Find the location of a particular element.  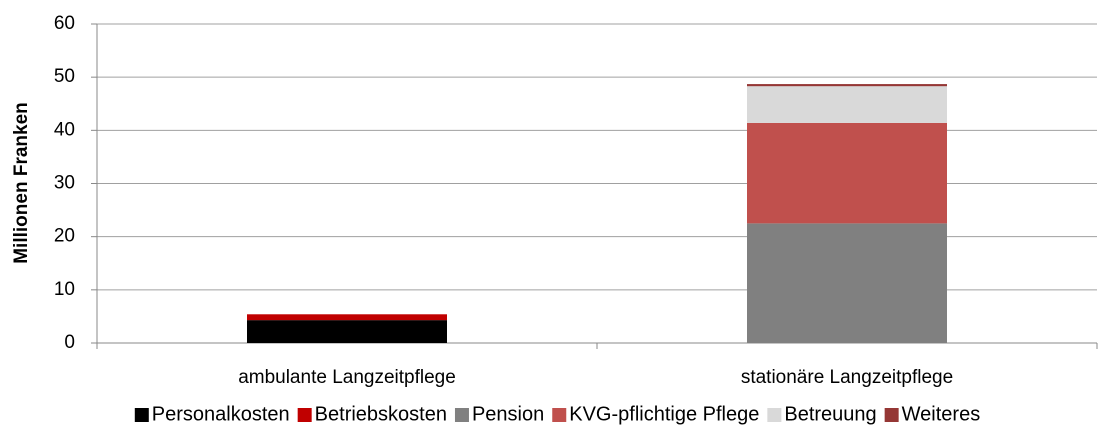

x-tick-label: stationäre Langzeitpflege is located at coordinates (847, 377).